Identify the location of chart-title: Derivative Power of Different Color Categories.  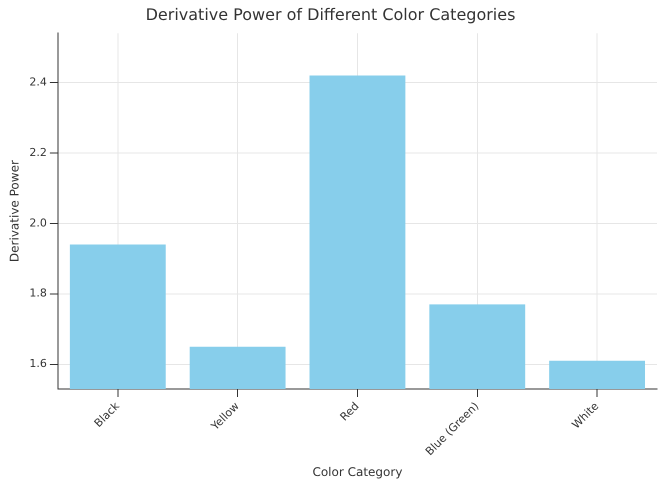
(331, 14).